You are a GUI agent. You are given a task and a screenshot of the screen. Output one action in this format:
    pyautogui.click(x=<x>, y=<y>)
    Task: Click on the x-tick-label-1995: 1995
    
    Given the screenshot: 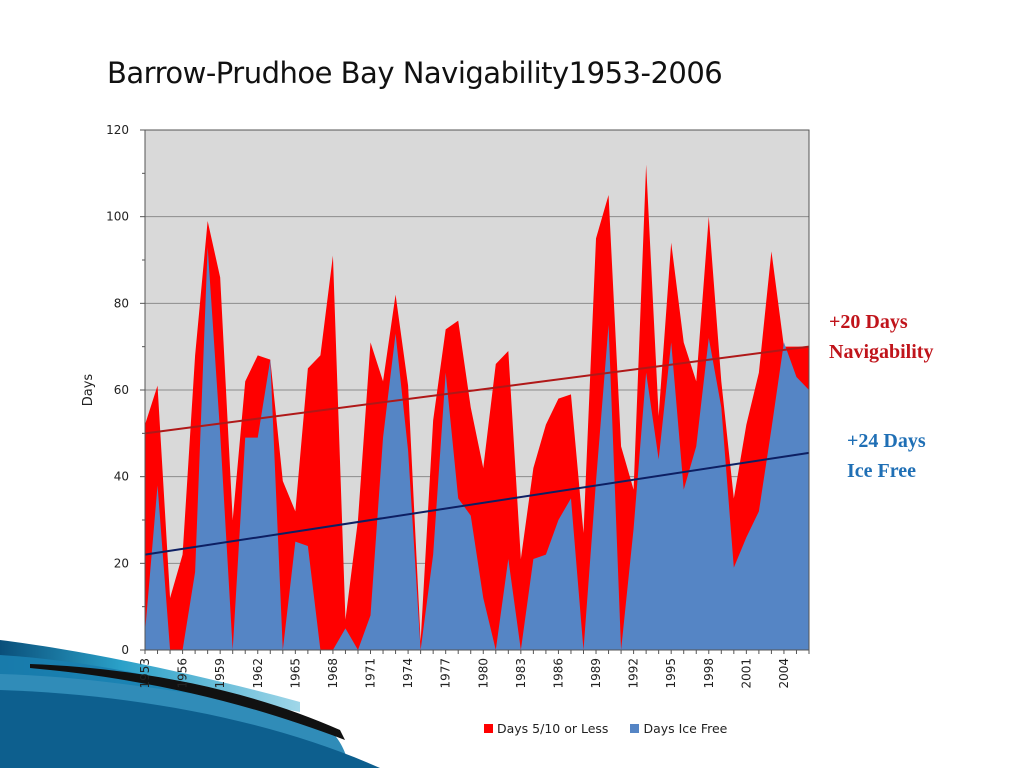 What is the action you would take?
    pyautogui.click(x=671, y=673)
    